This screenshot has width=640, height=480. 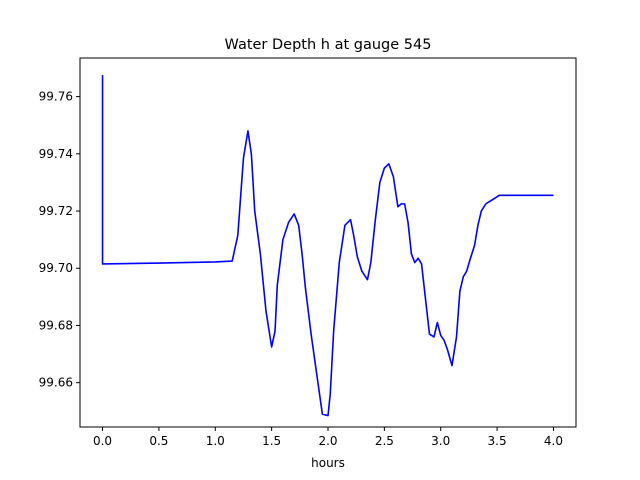 What do you see at coordinates (56, 97) in the screenshot?
I see `y-tick-label: 99.76` at bounding box center [56, 97].